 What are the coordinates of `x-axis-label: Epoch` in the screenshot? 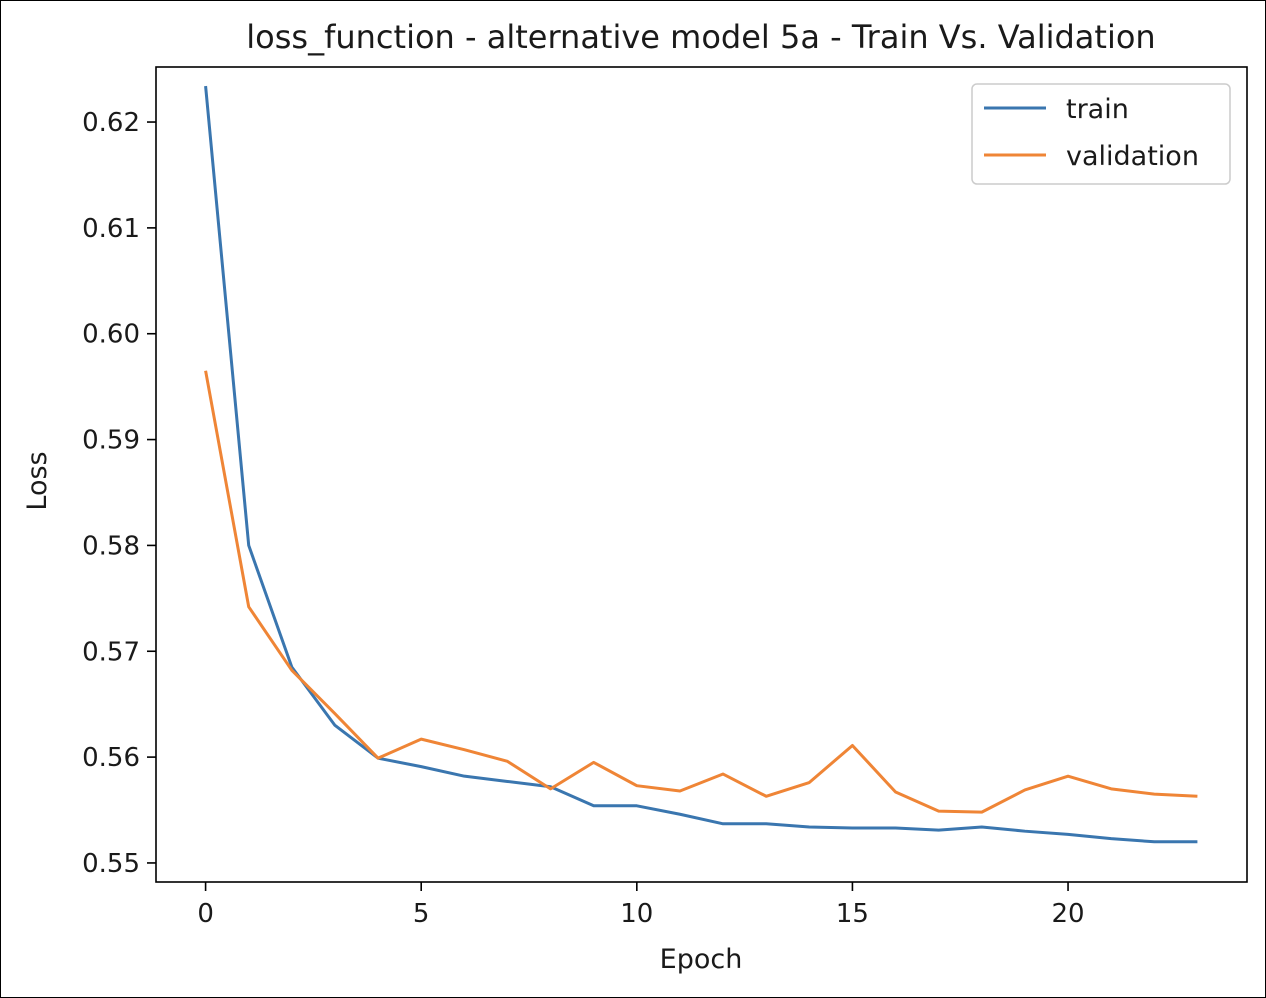 It's located at (701, 959).